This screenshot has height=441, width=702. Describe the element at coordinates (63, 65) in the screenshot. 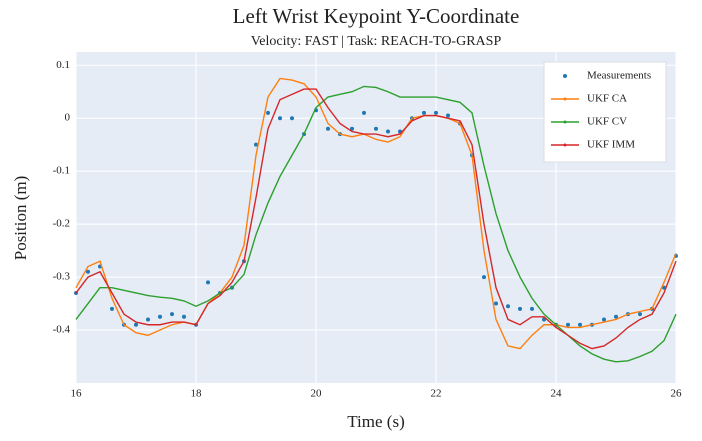

I see `y-tick-label: 0.1` at that location.